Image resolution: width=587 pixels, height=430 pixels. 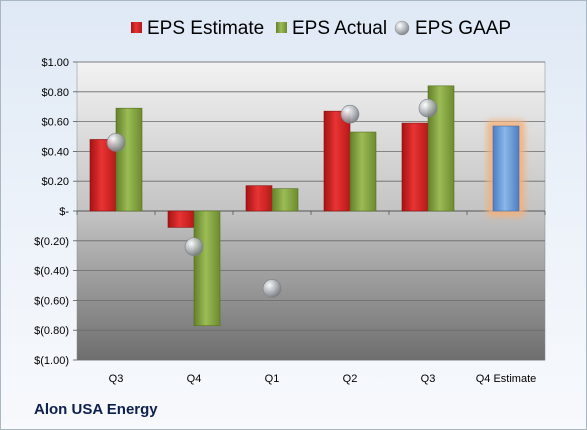 I want to click on legend-label-eps-gaap: EPS GAAP, so click(x=463, y=28).